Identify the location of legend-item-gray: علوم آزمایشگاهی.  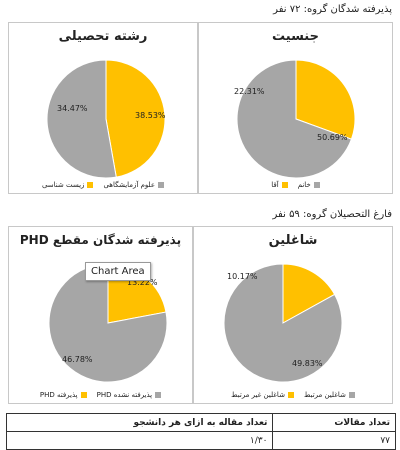
(134, 185).